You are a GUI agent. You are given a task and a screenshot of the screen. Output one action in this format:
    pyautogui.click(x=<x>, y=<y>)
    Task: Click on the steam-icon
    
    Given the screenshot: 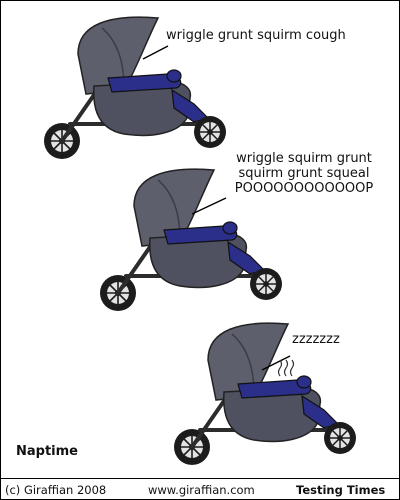 What is the action you would take?
    pyautogui.click(x=286, y=368)
    